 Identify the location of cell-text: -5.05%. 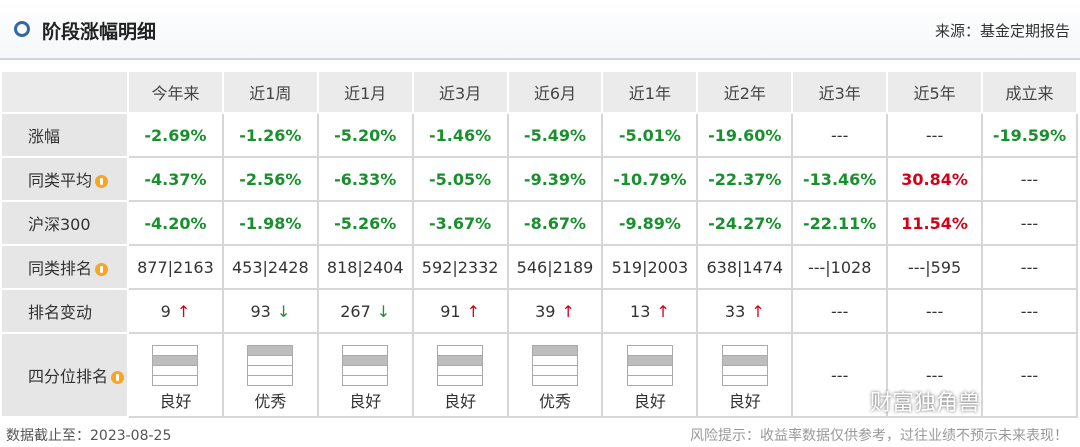
(460, 179).